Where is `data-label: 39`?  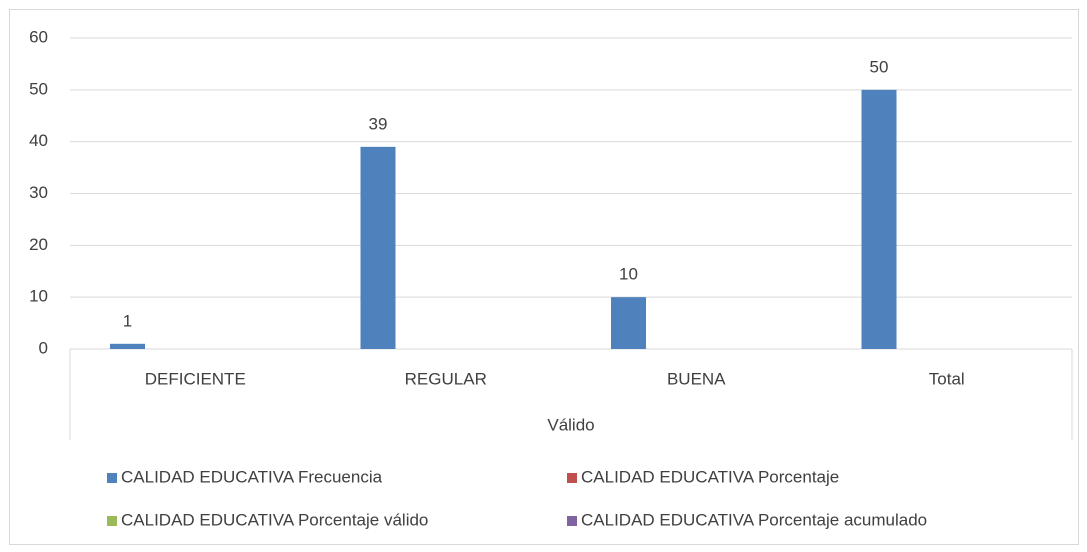 data-label: 39 is located at coordinates (378, 123).